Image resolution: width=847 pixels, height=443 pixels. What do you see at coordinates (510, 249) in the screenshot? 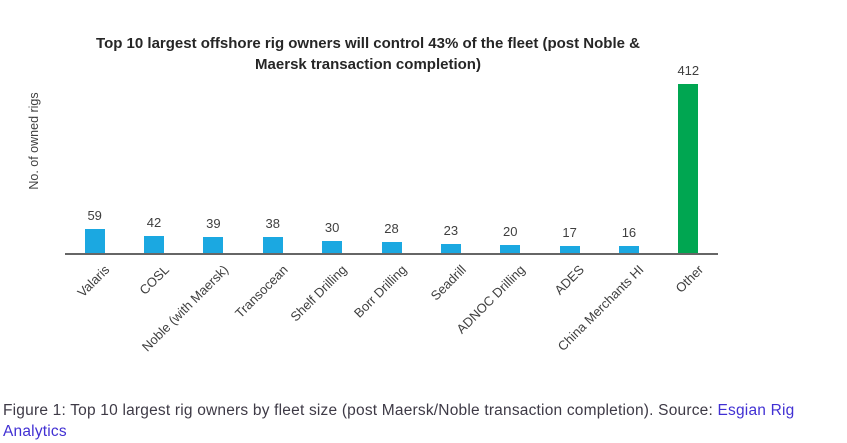
I see `bar-adnoc-drilling` at bounding box center [510, 249].